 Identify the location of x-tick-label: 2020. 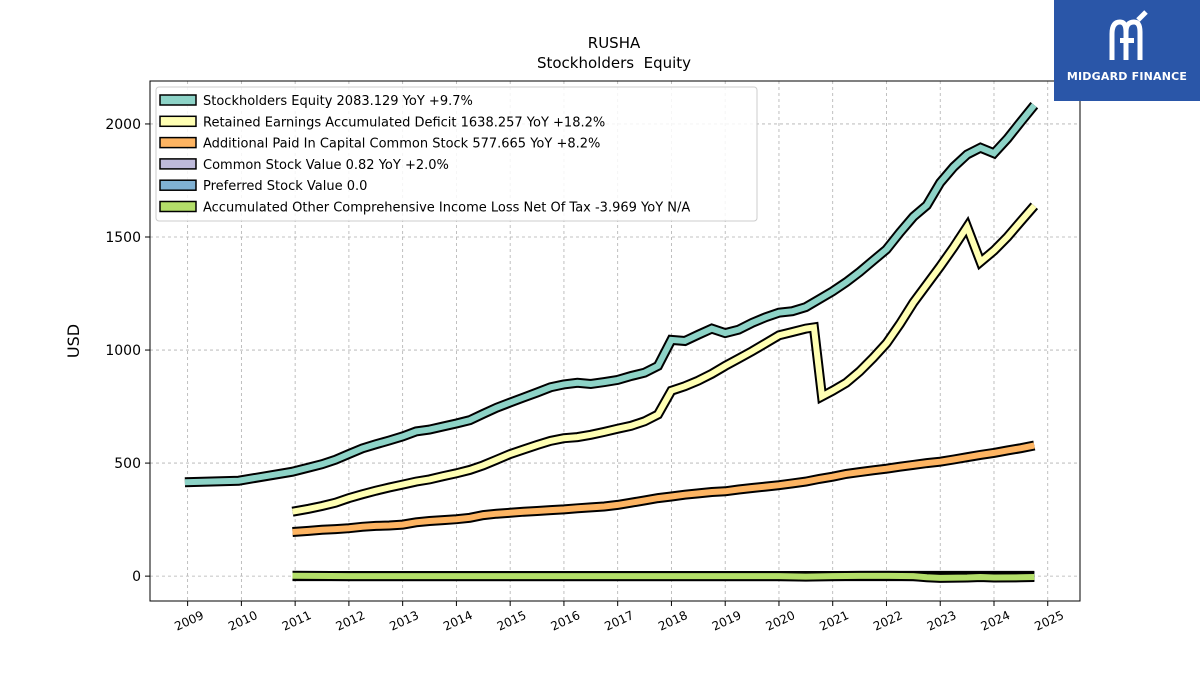
(781, 621).